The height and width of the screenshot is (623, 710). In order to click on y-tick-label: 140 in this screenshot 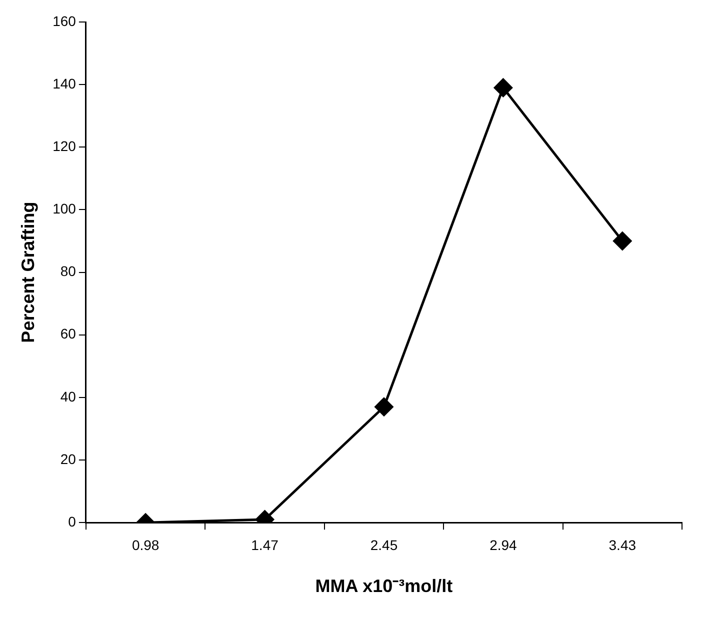, I will do `click(64, 83)`.